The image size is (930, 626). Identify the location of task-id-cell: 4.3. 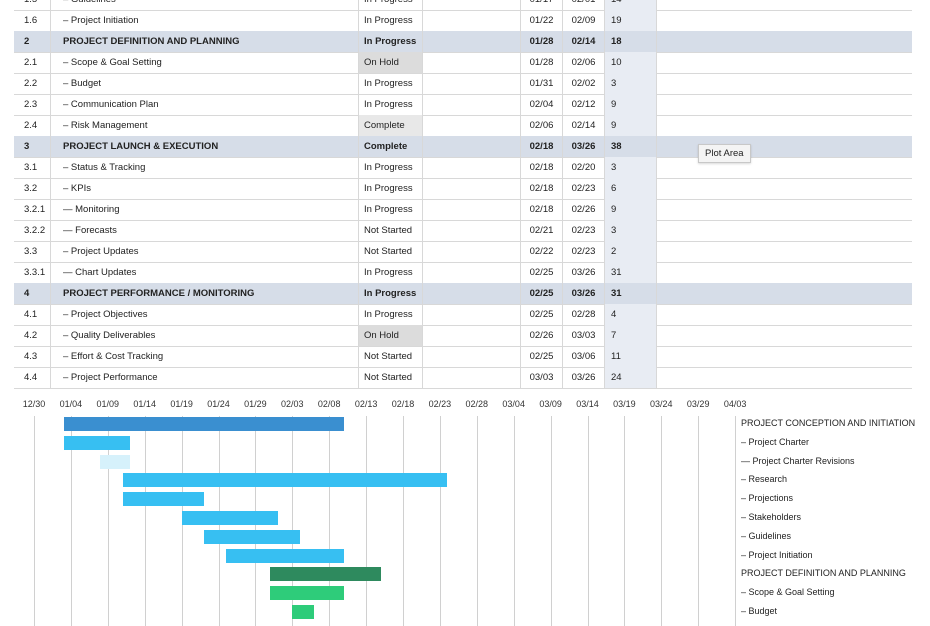
(31, 356).